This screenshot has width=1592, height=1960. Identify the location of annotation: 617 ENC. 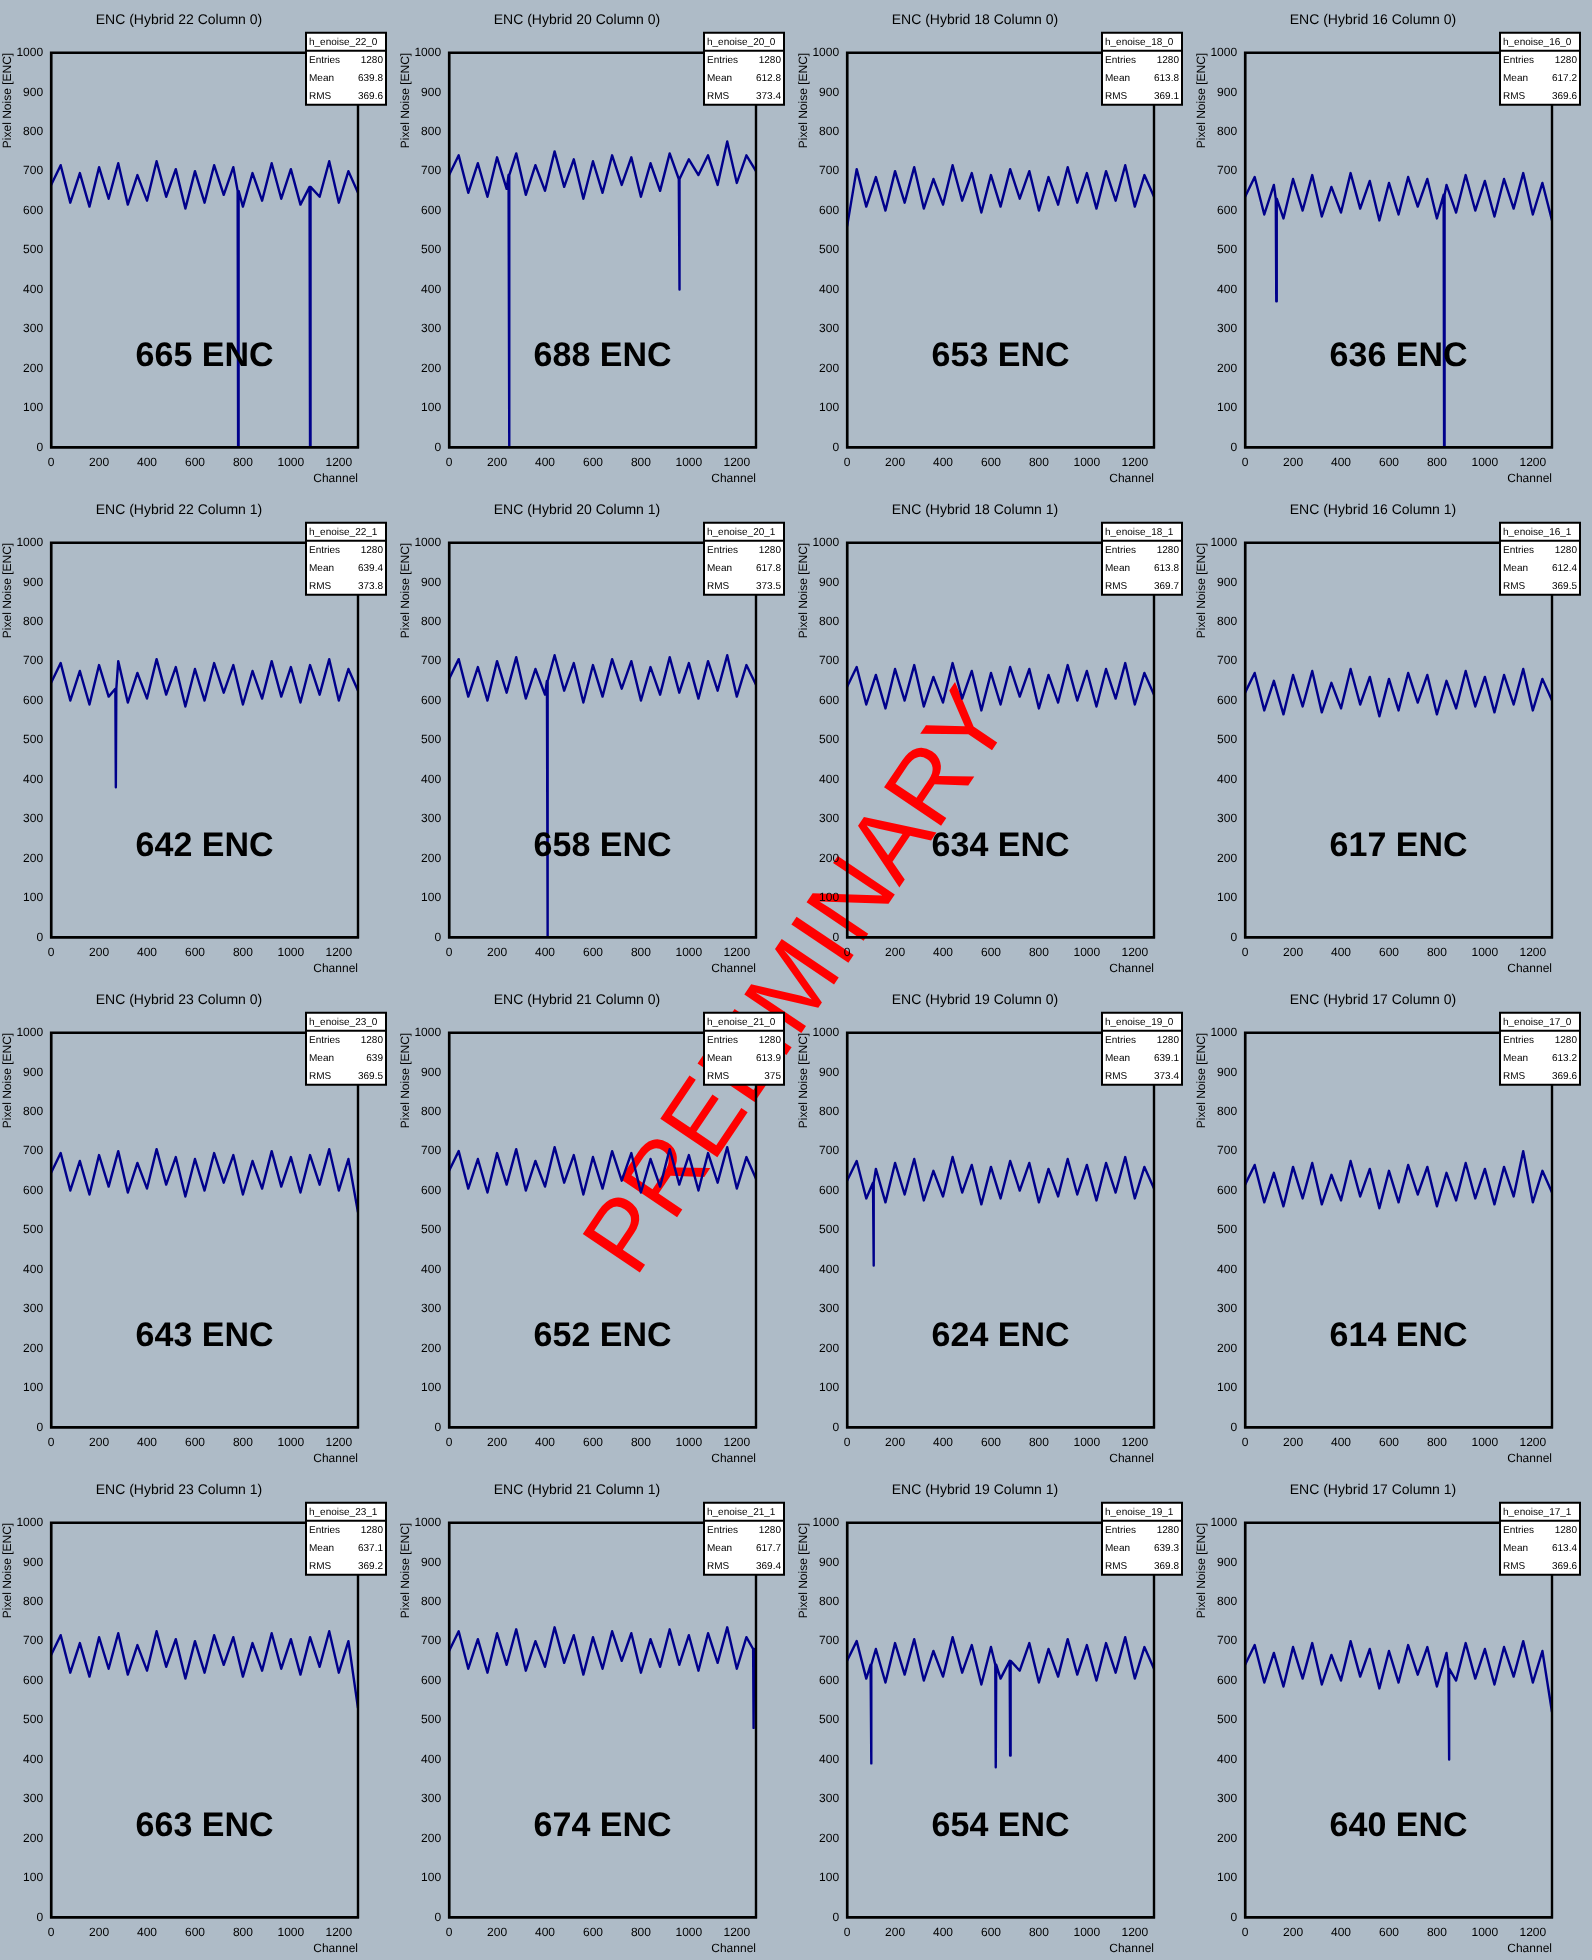
(1398, 844).